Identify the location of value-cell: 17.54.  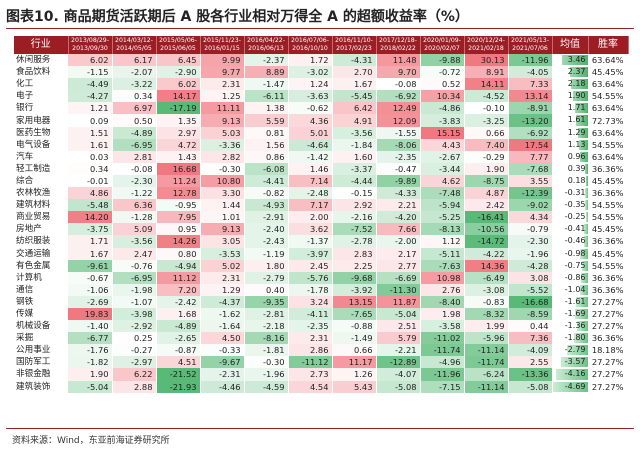
(530, 144).